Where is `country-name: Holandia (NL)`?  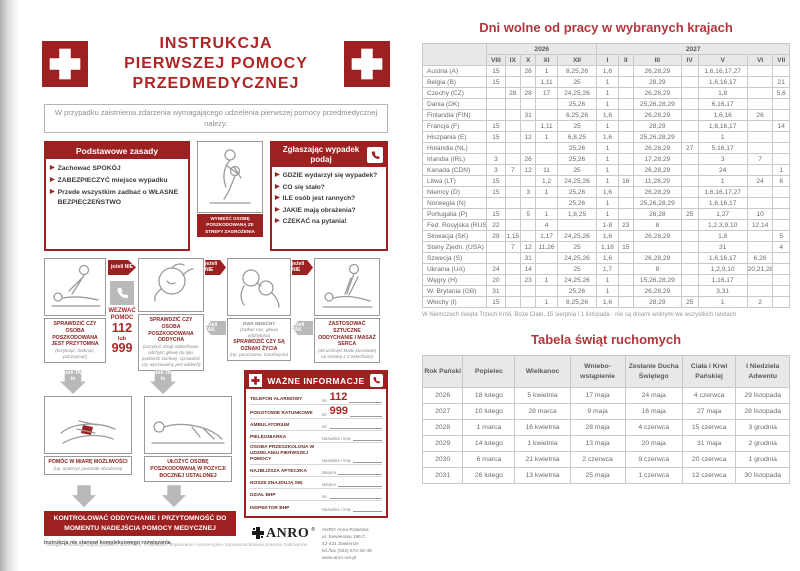 country-name: Holandia (NL) is located at coordinates (454, 148).